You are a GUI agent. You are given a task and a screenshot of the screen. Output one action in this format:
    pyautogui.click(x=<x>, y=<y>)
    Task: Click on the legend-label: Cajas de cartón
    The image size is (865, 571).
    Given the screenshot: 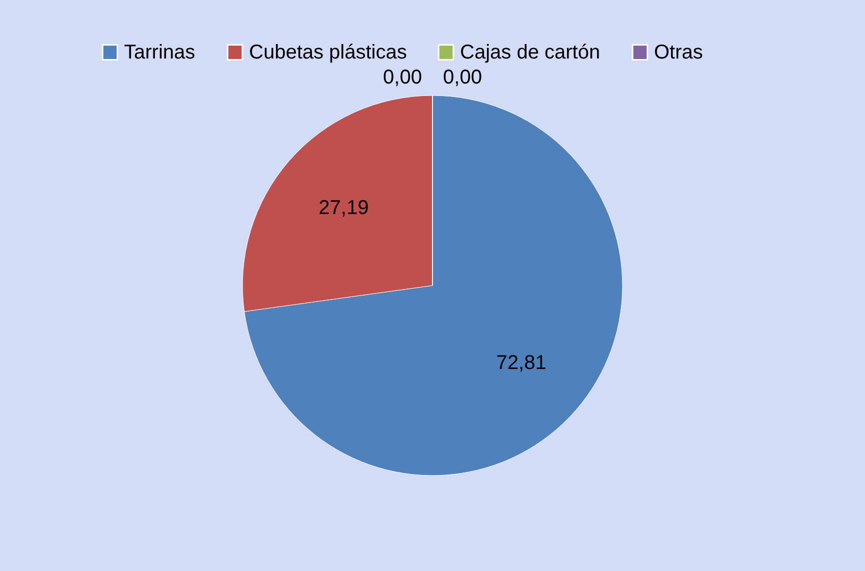 What is the action you would take?
    pyautogui.click(x=530, y=52)
    